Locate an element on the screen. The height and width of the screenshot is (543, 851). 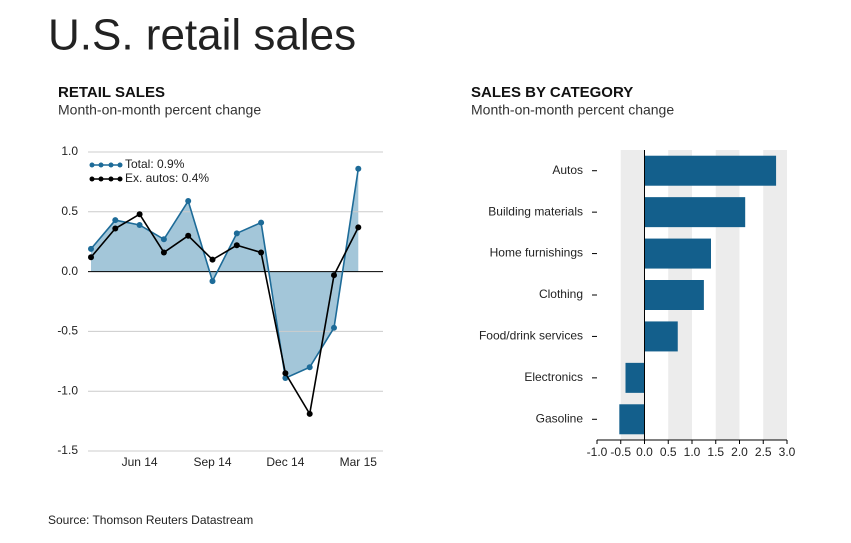
chart-title: RETAIL SALES is located at coordinates (111, 92).